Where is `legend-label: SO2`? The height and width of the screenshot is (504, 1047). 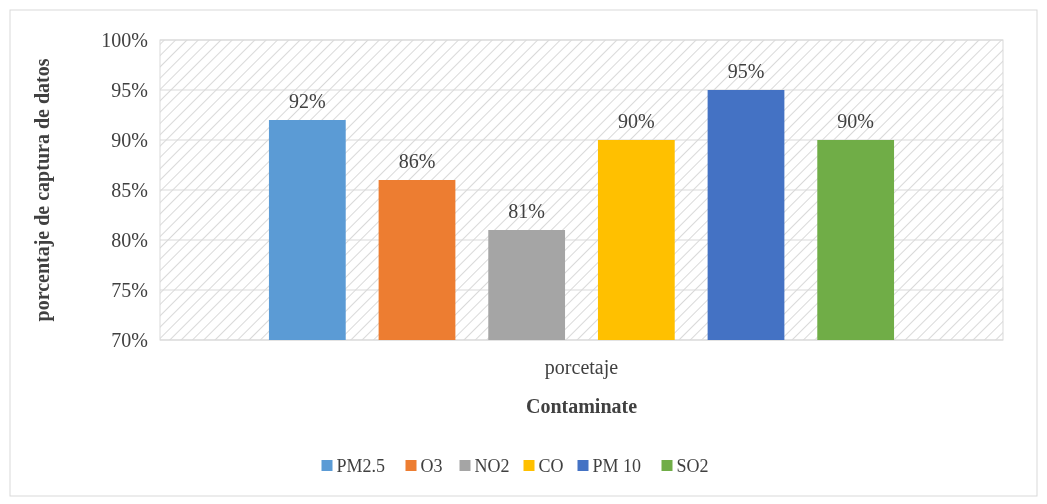
legend-label: SO2 is located at coordinates (692, 466).